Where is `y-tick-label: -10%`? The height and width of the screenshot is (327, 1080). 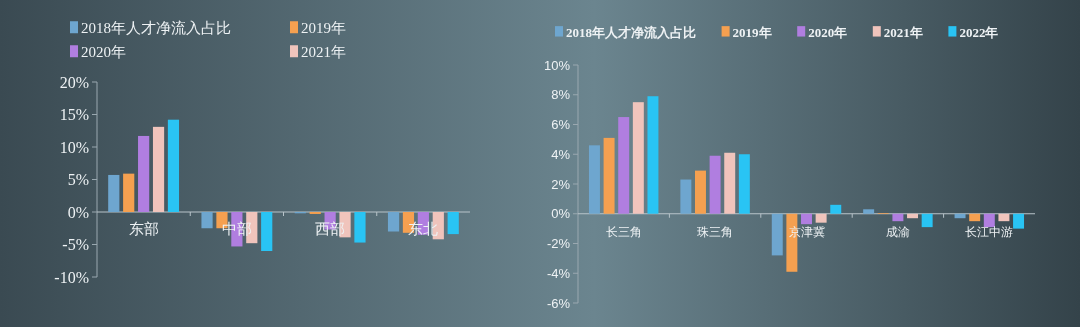 y-tick-label: -10% is located at coordinates (71, 277).